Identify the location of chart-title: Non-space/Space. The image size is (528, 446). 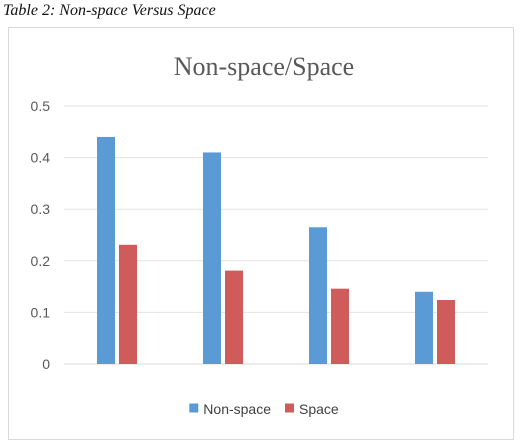
(264, 66).